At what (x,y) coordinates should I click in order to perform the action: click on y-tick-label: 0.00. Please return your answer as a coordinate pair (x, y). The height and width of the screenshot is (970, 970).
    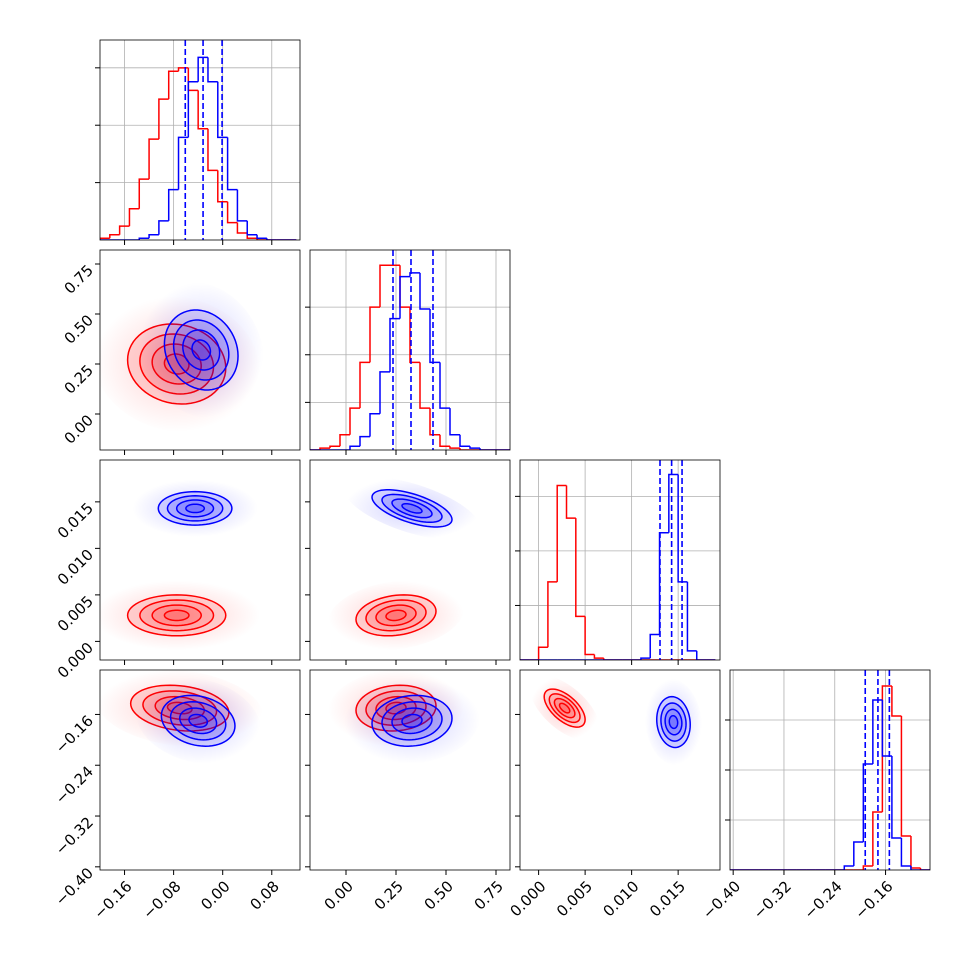
    Looking at the image, I should click on (79, 429).